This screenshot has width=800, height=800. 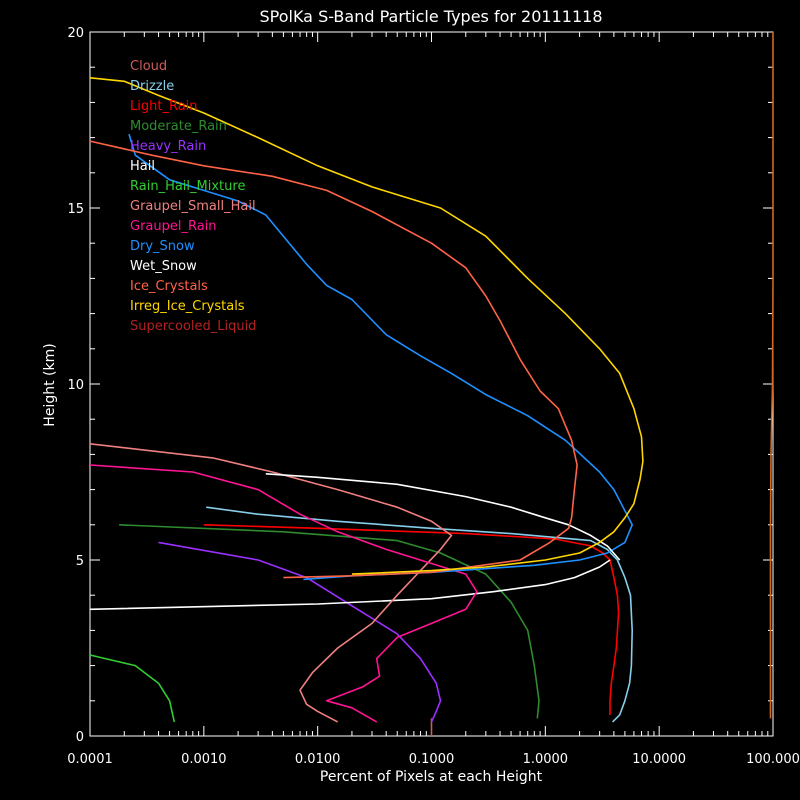 What do you see at coordinates (443, 517) in the screenshot?
I see `series-line-wet-snow` at bounding box center [443, 517].